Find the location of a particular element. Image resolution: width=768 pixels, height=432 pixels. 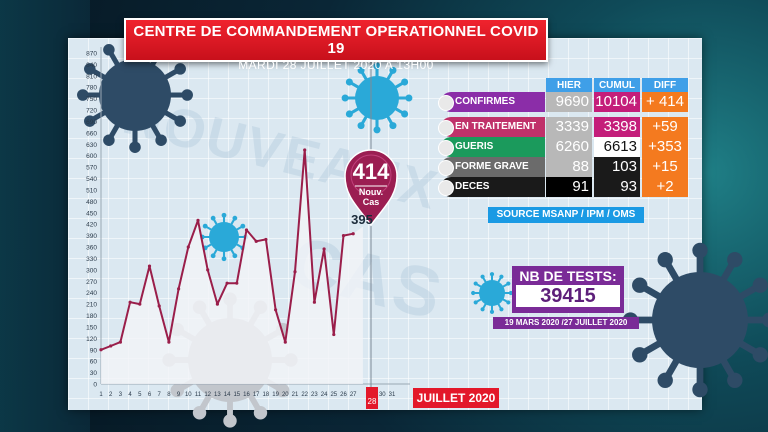

x-tick-label: 21 is located at coordinates (295, 395).